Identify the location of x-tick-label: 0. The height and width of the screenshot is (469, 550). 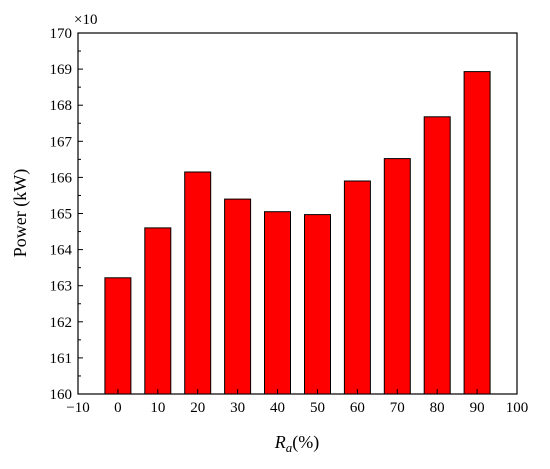
(118, 408).